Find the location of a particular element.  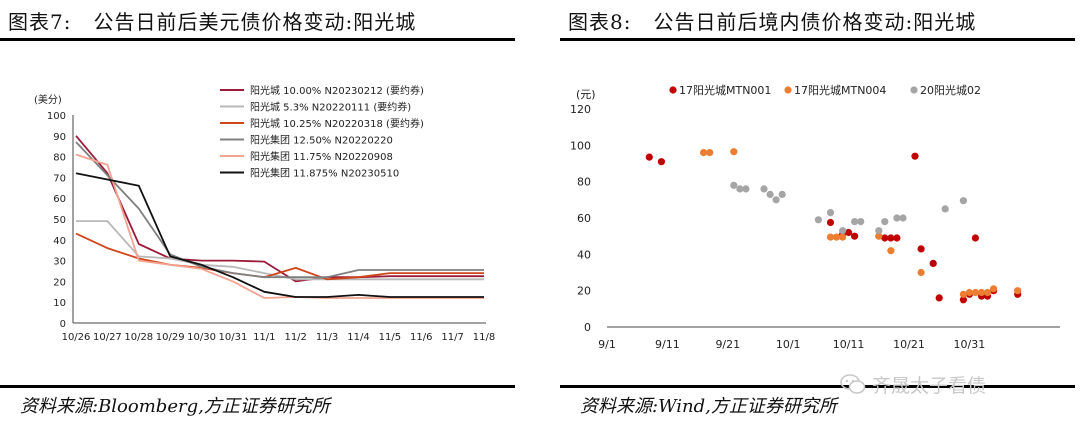

x-tick-label: 11/4 is located at coordinates (358, 337).